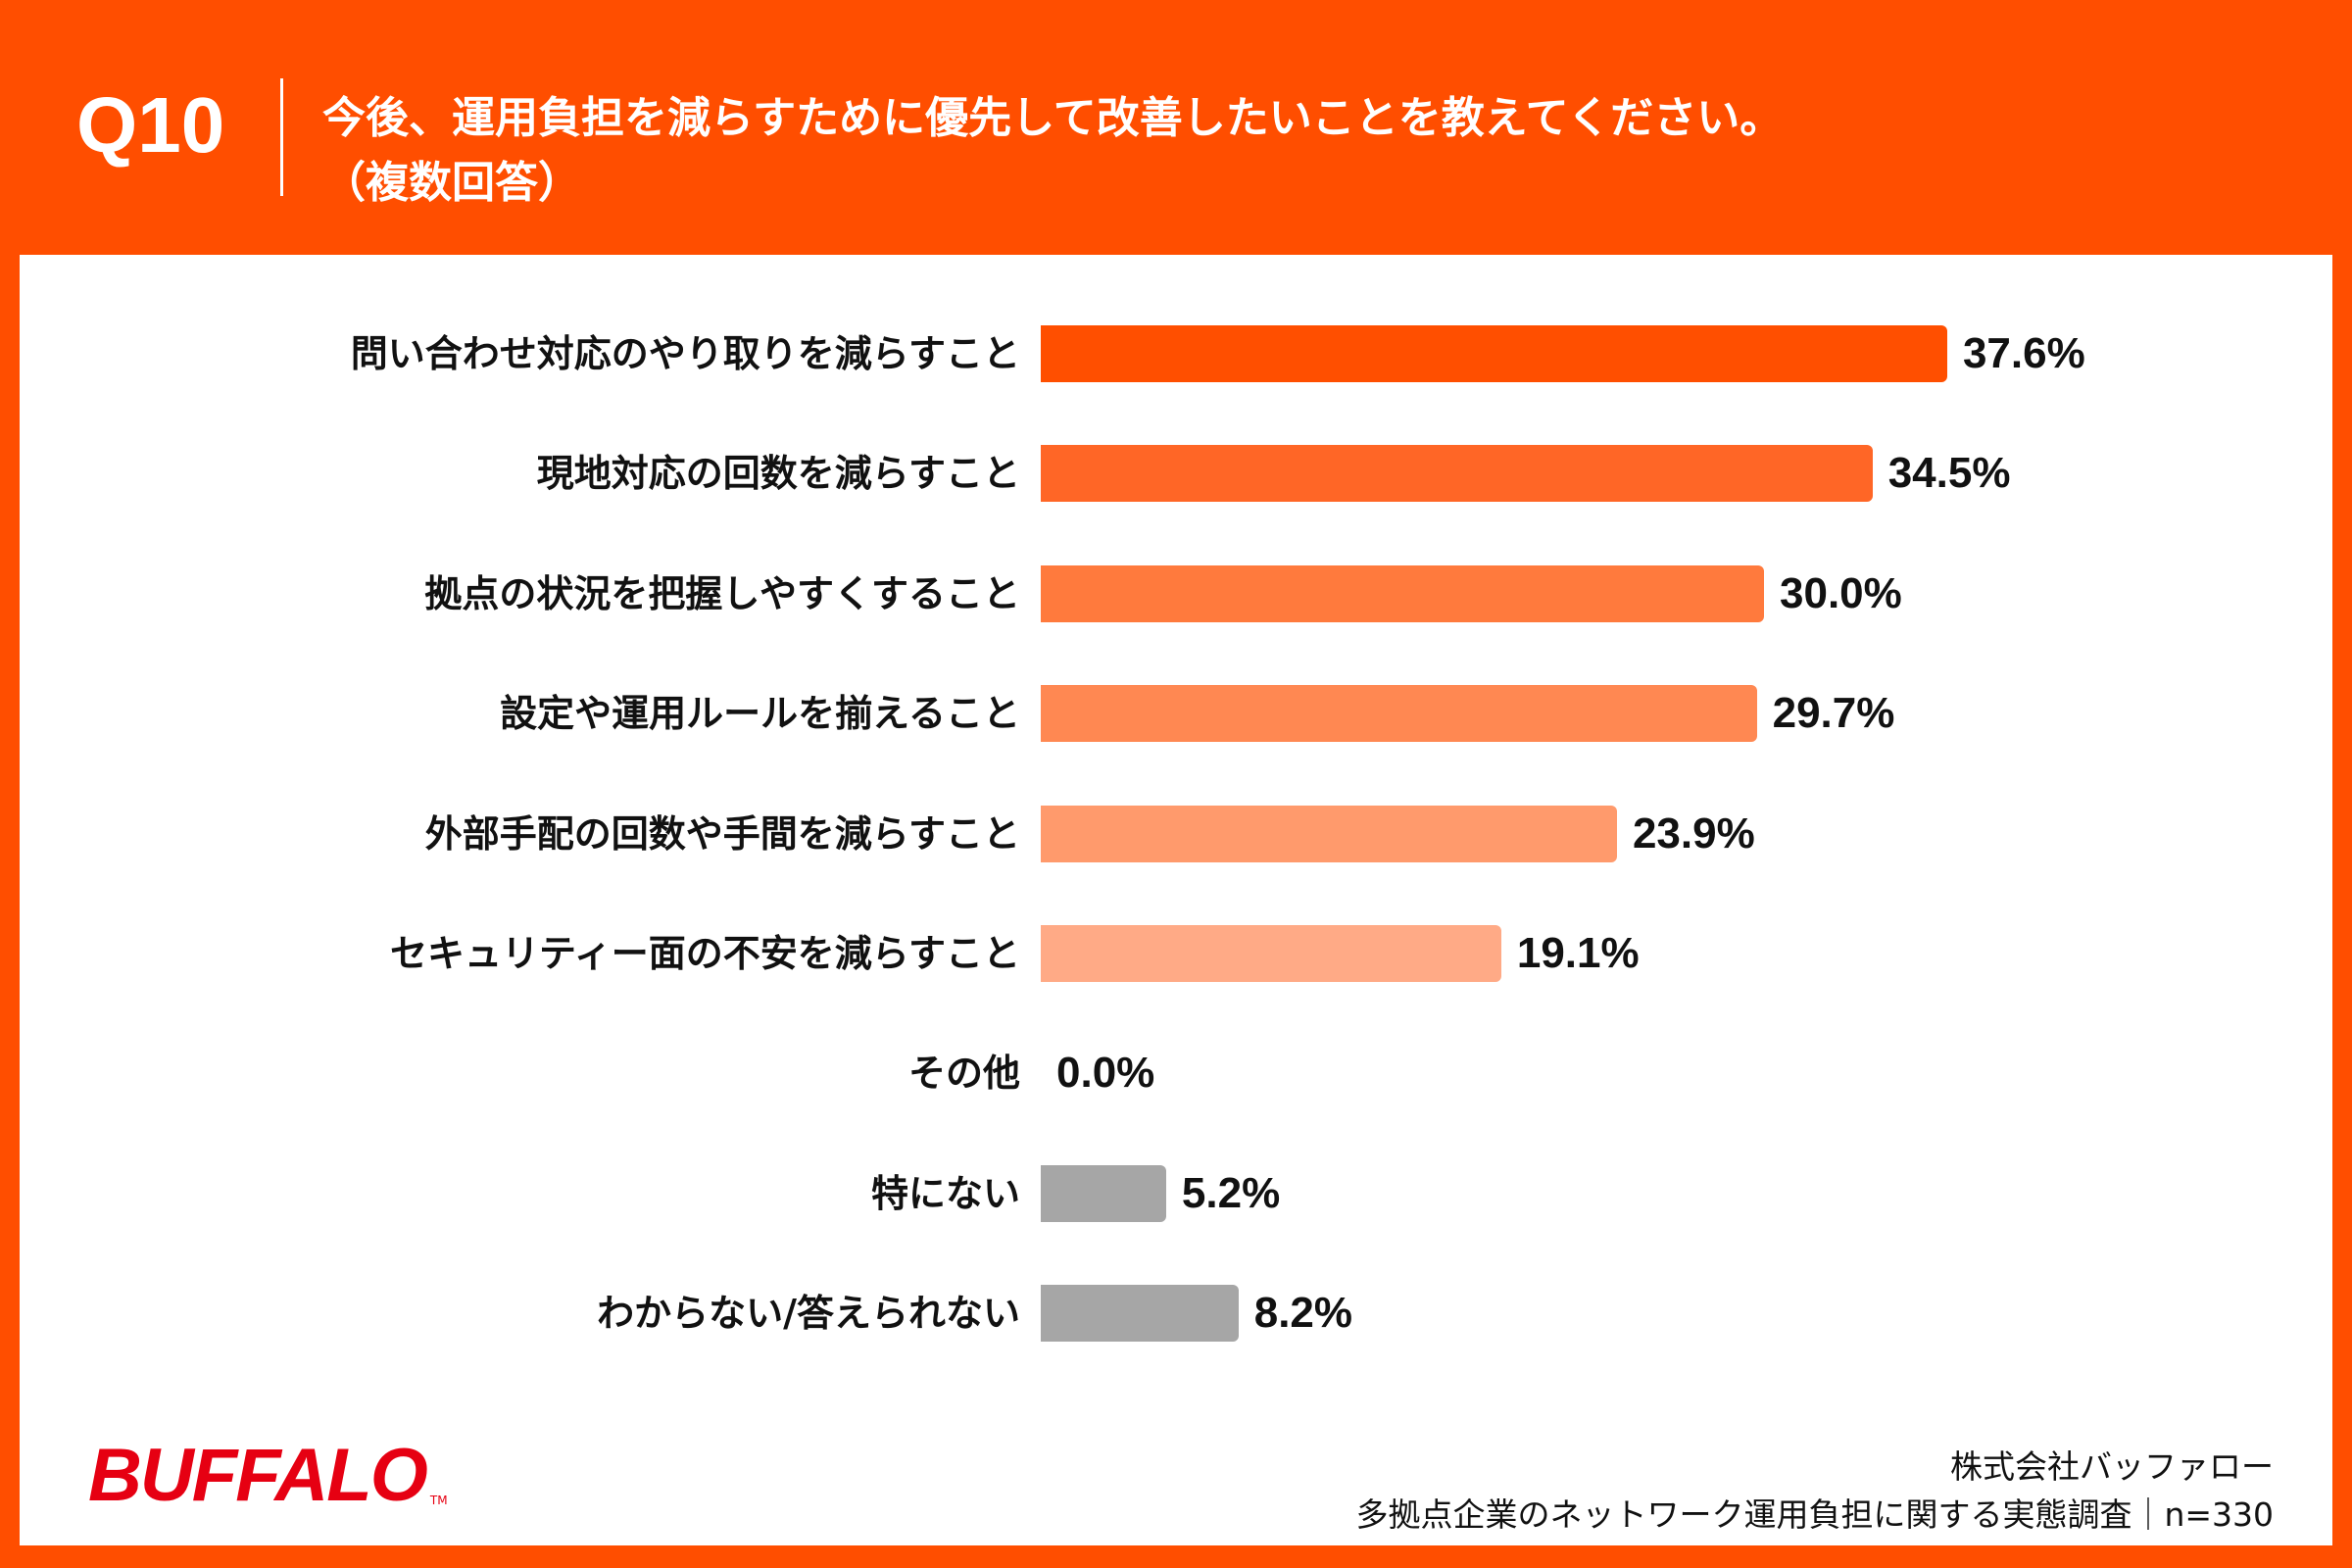 The height and width of the screenshot is (1568, 2352). What do you see at coordinates (1176, 1193) in the screenshot?
I see `bar-row: 特にない 5.2%` at bounding box center [1176, 1193].